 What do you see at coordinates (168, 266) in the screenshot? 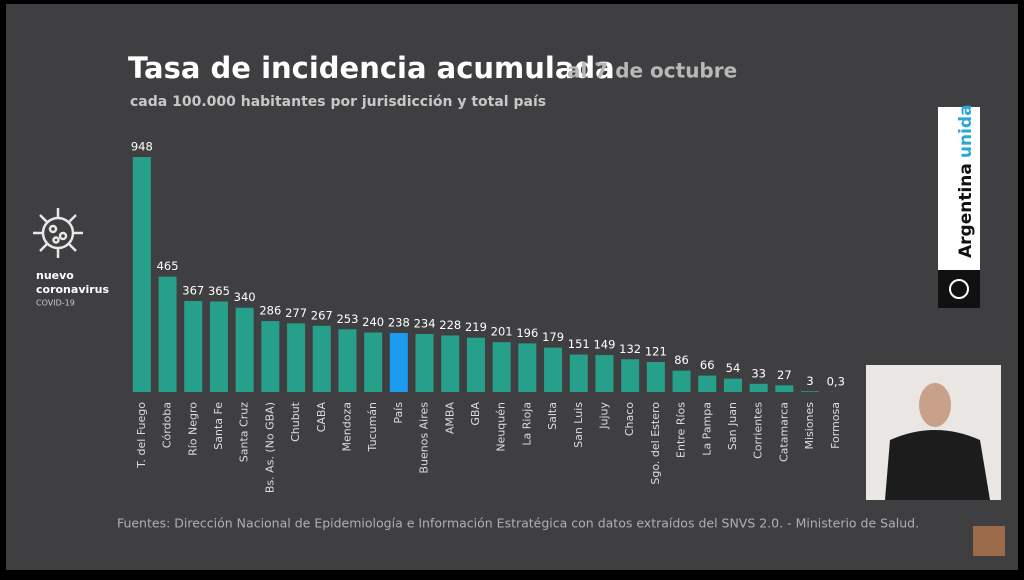
I see `data-label: 465` at bounding box center [168, 266].